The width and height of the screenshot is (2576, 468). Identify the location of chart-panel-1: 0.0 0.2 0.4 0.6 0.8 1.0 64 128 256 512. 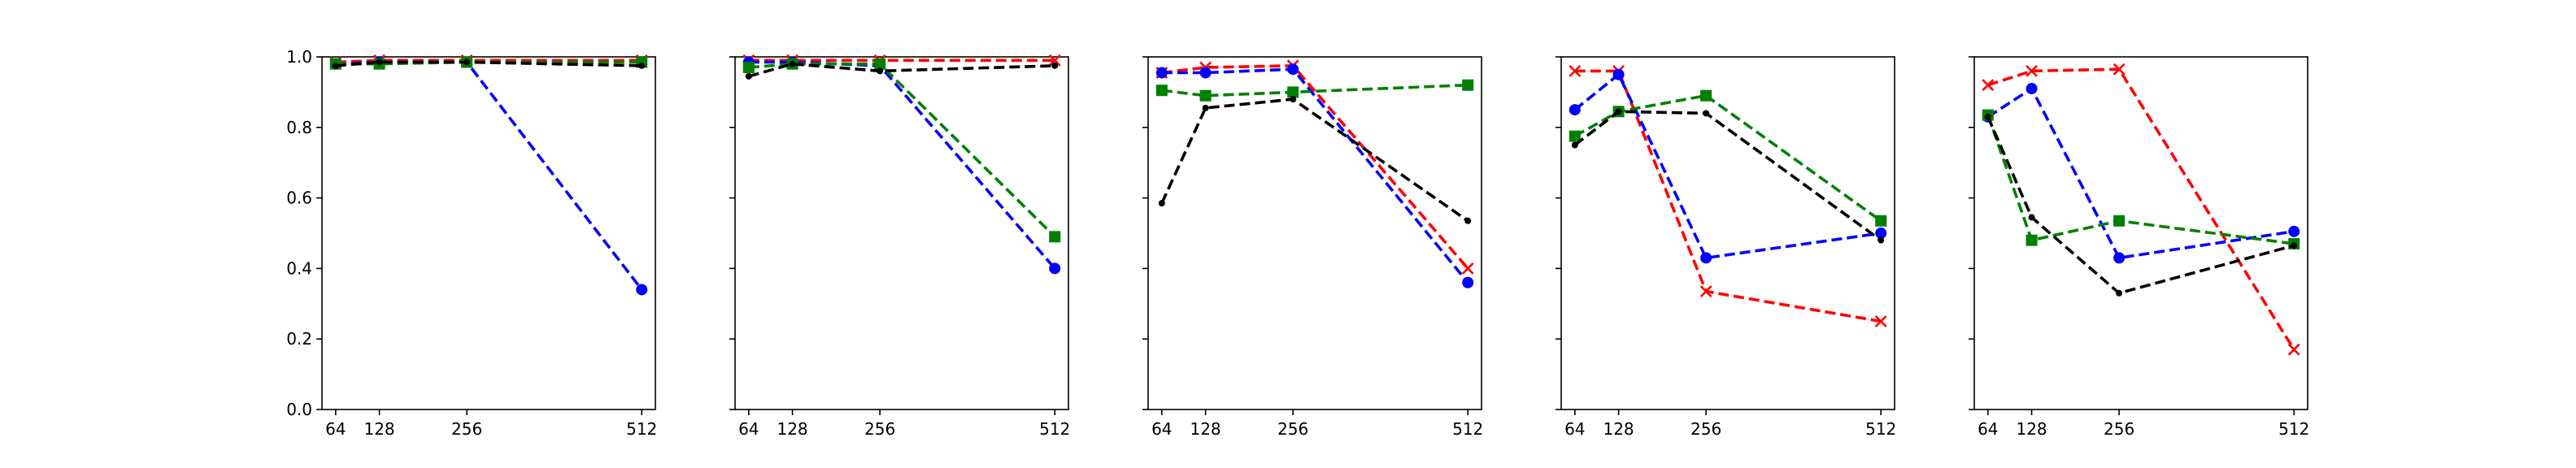
(472, 243).